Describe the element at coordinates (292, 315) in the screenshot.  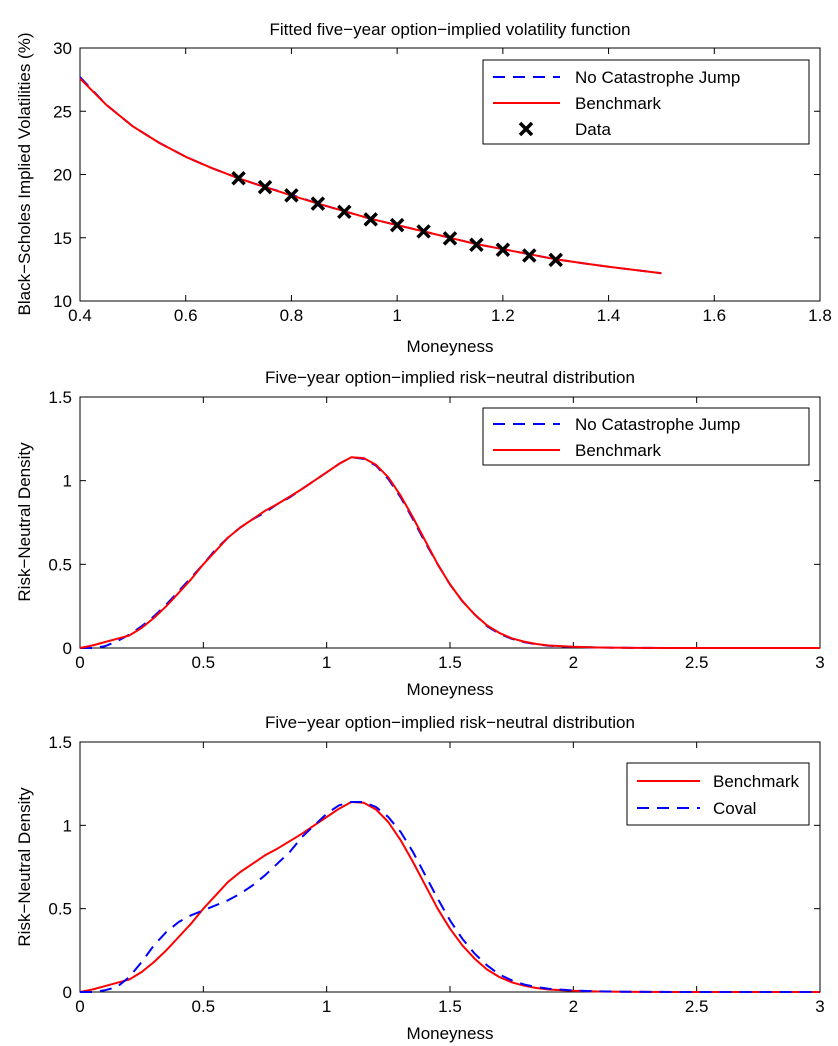
I see `x-tick-label: 0.8` at that location.